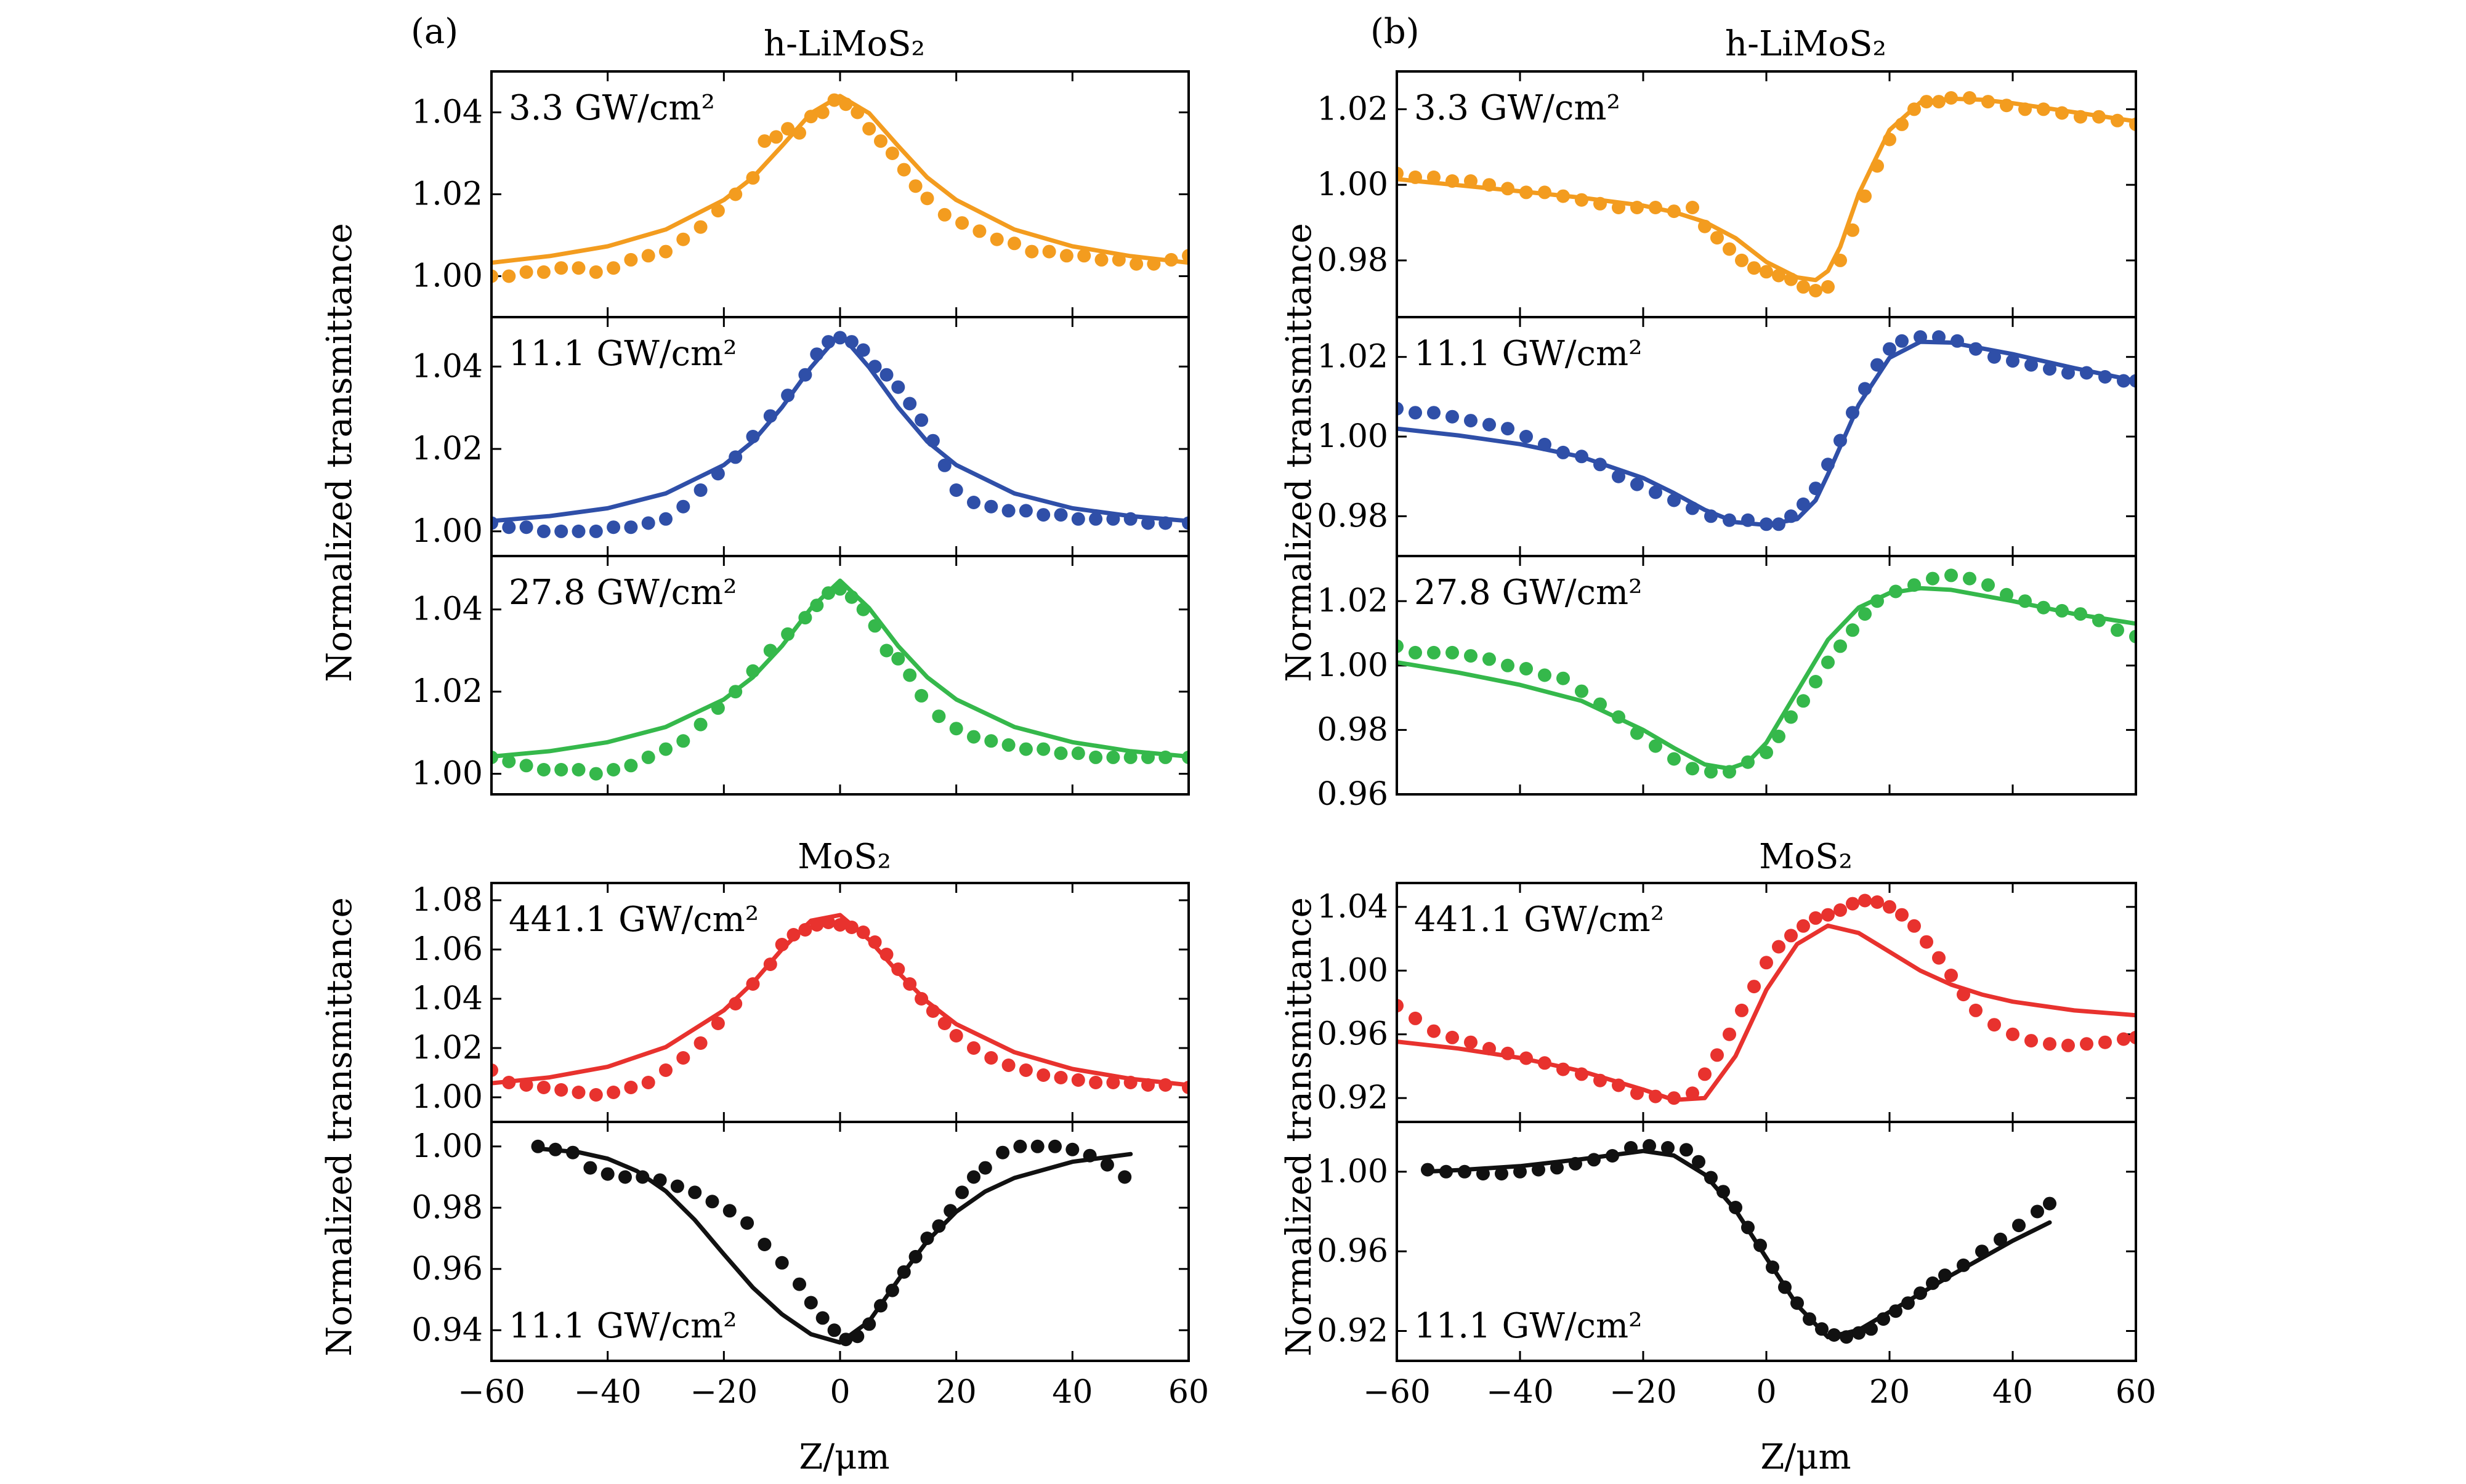  Describe the element at coordinates (1889, 1392) in the screenshot. I see `x-tick-label: 20` at that location.